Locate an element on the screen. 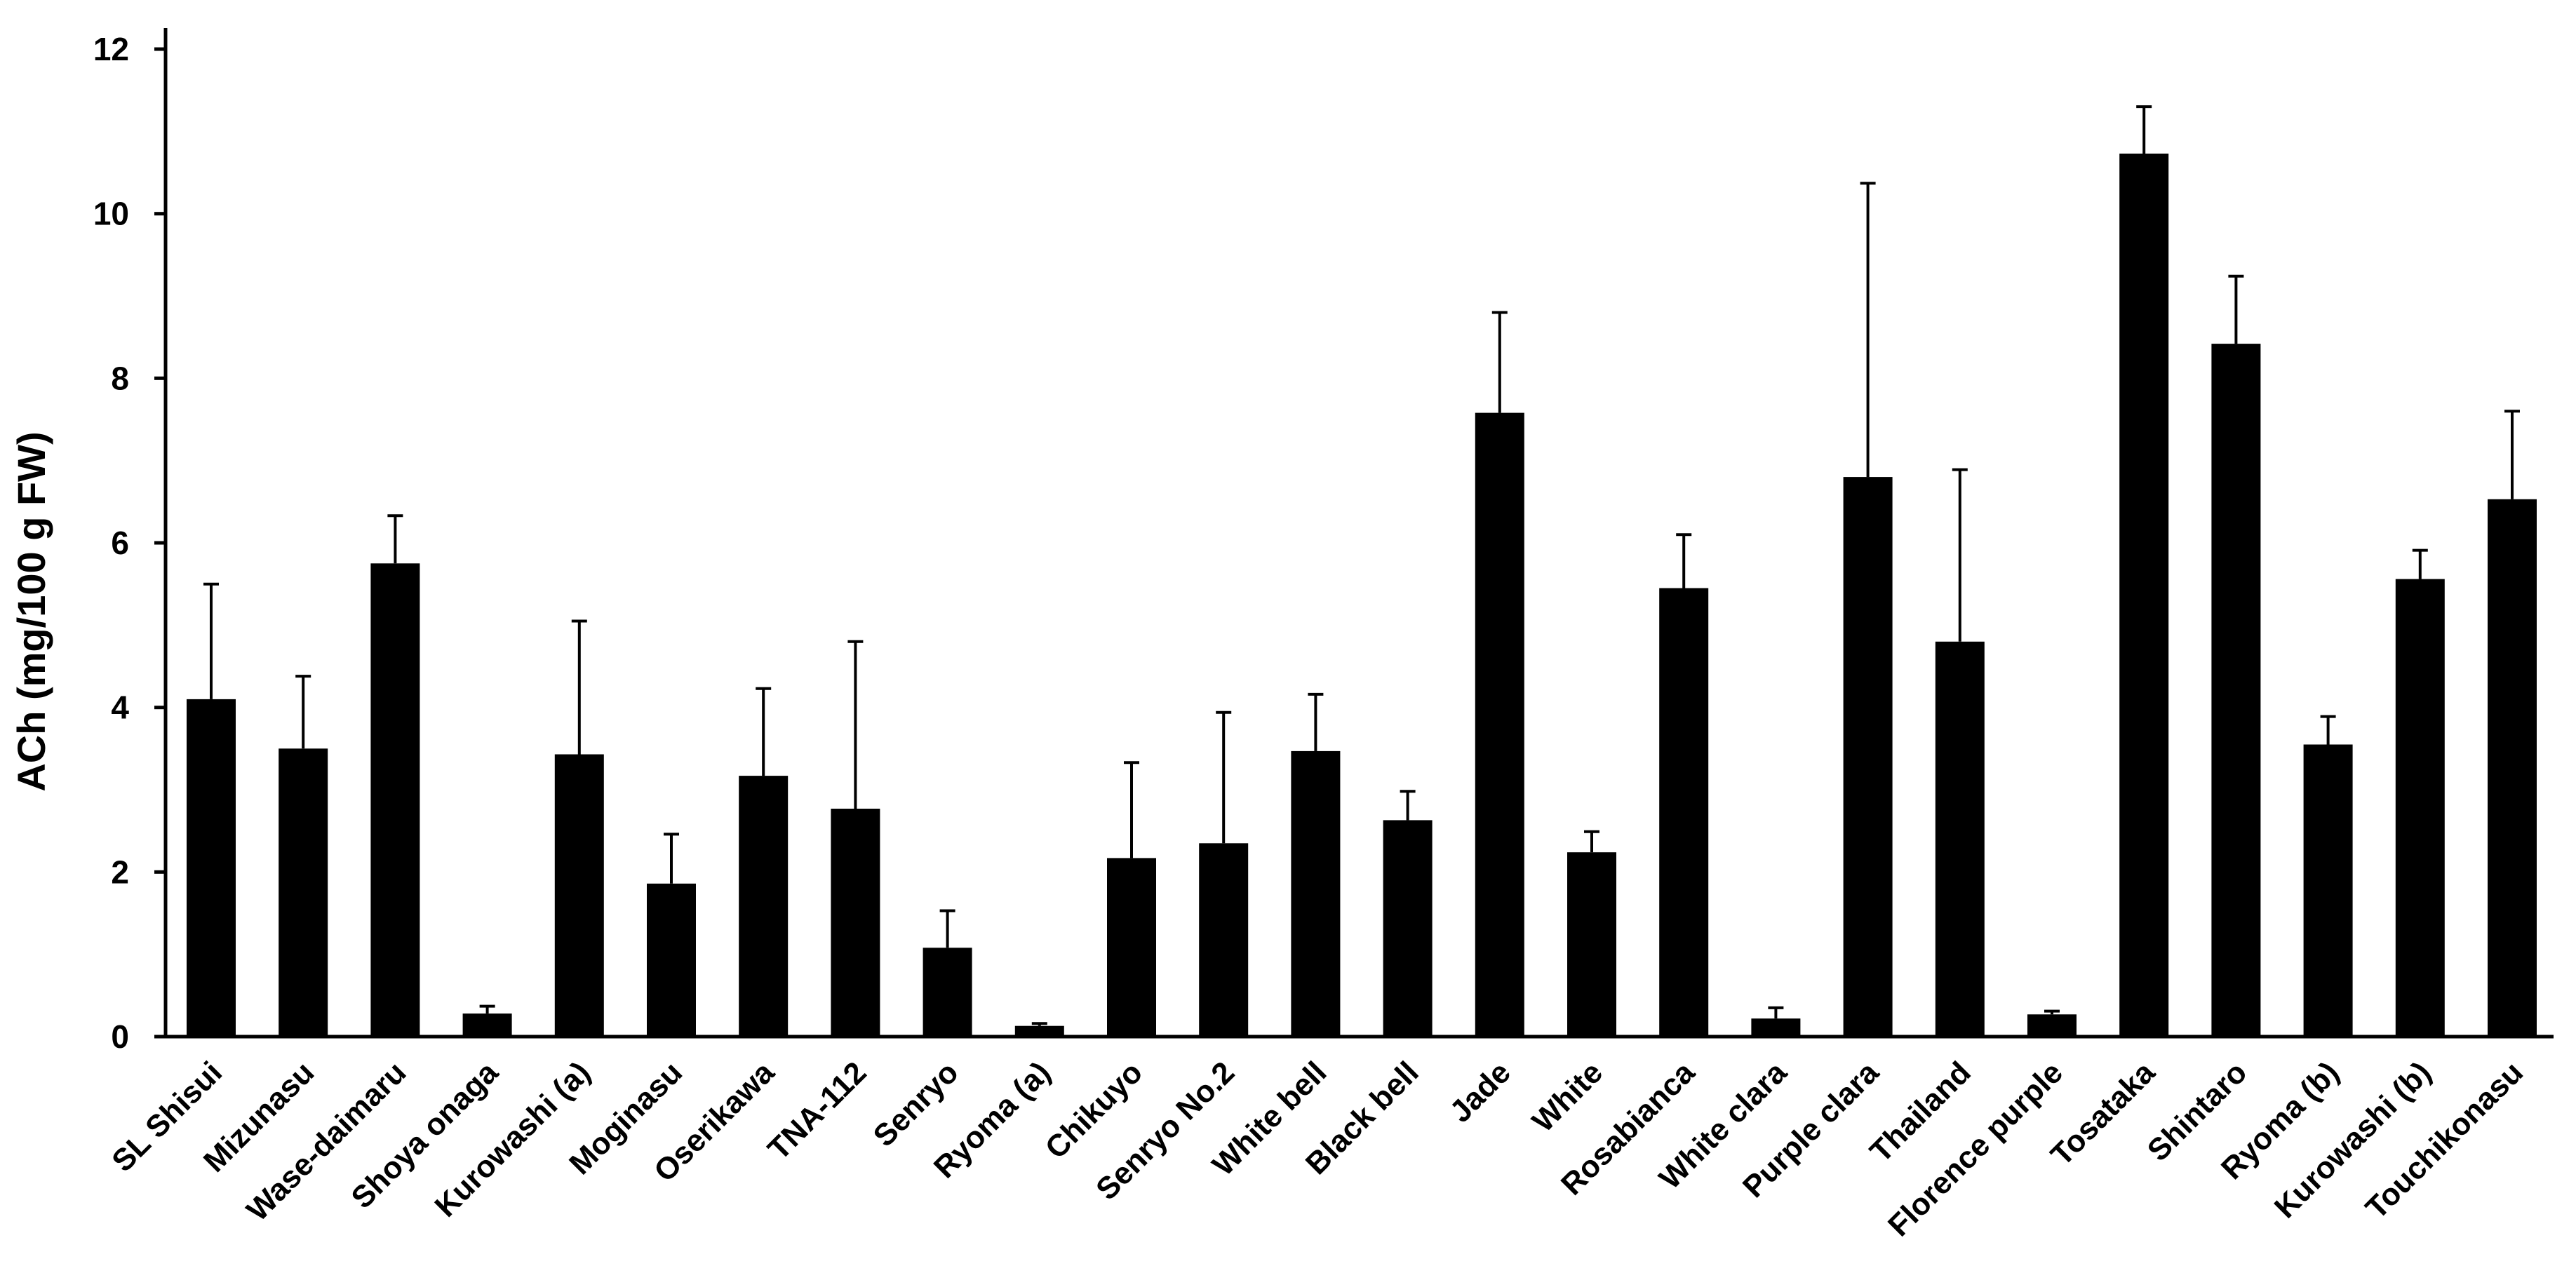 The image size is (2576, 1280). y-tick-label-10: 10 is located at coordinates (111, 214).